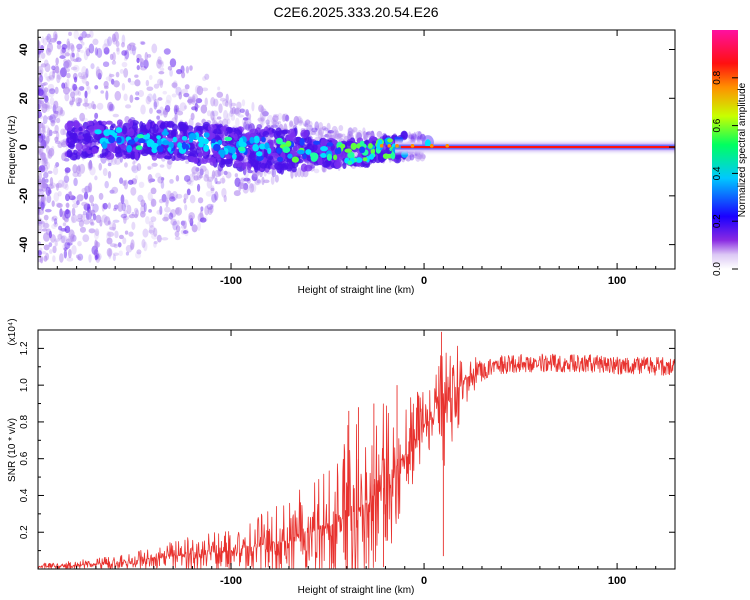  I want to click on spectrogram-ylabel: Frequency (Hz), so click(12, 150).